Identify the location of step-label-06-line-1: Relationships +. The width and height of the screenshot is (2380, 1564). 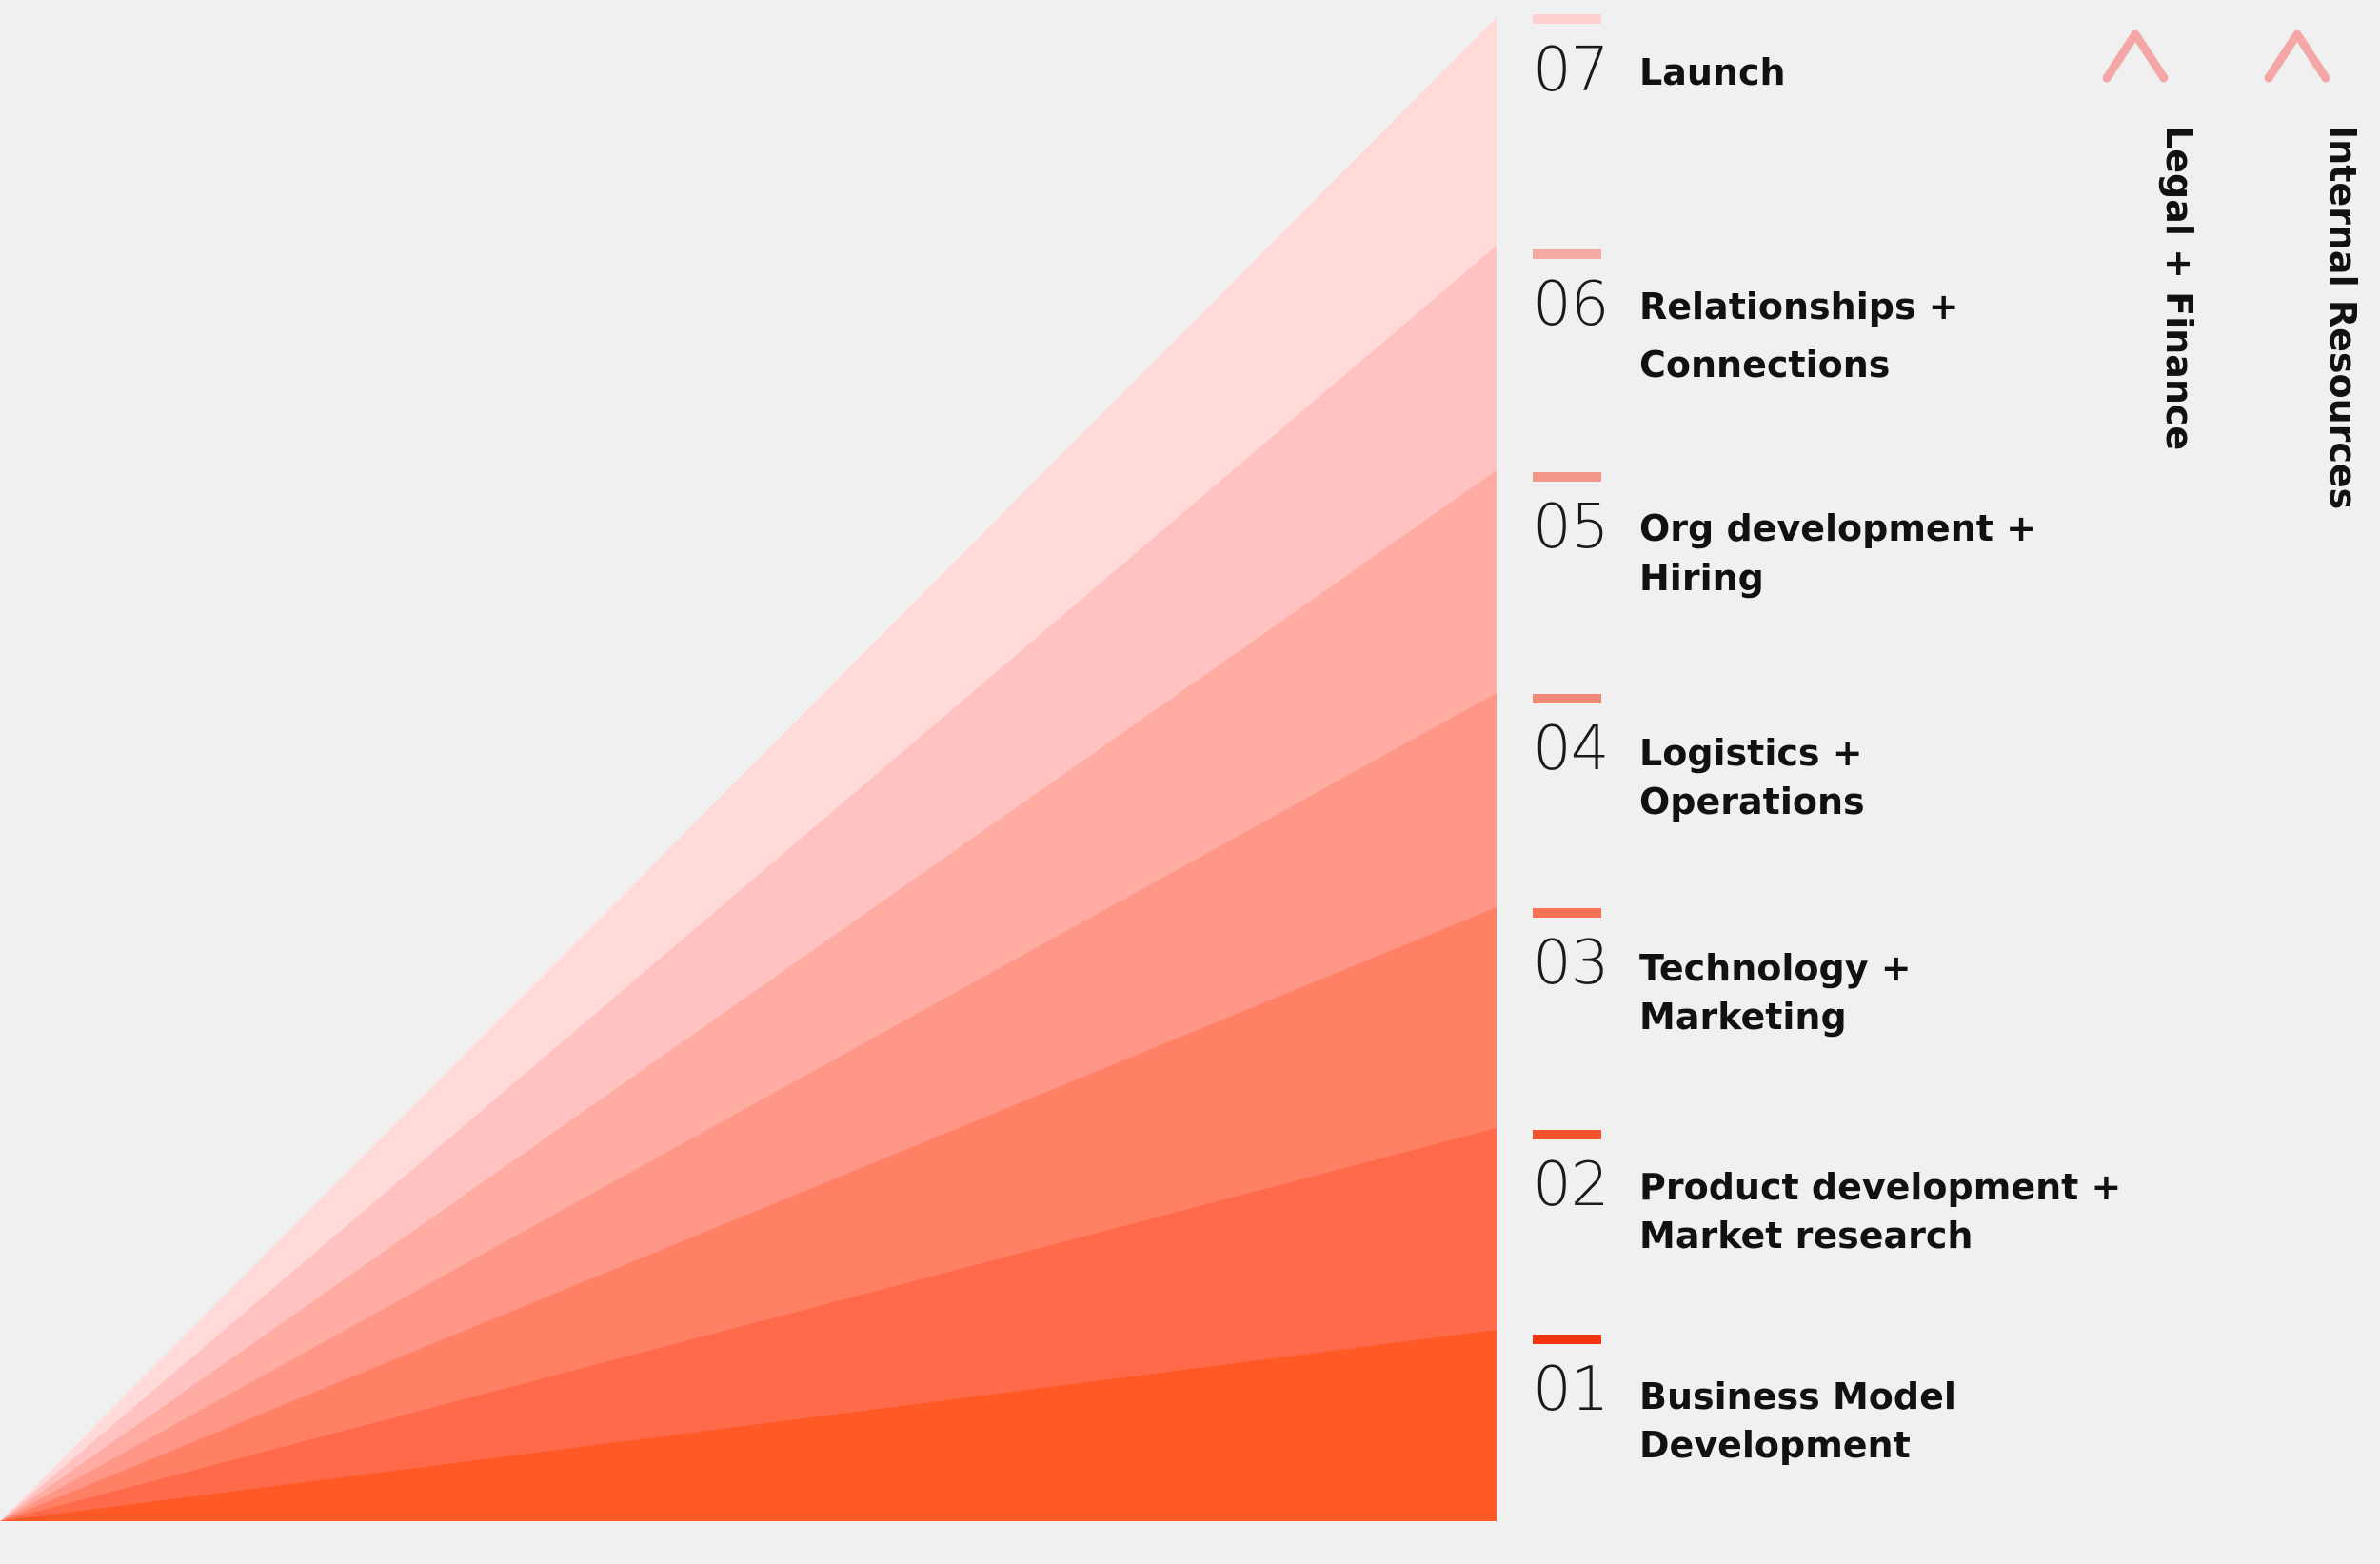
(1799, 306).